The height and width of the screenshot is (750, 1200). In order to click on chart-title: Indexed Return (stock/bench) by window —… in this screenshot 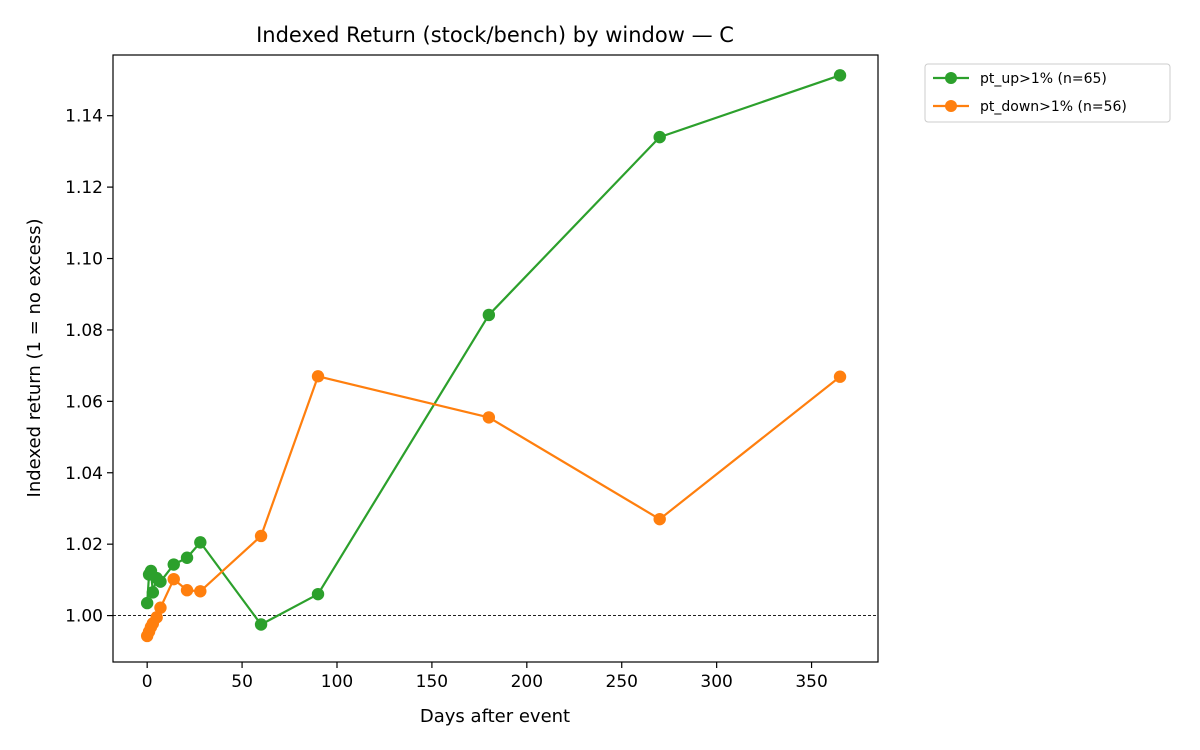, I will do `click(495, 35)`.